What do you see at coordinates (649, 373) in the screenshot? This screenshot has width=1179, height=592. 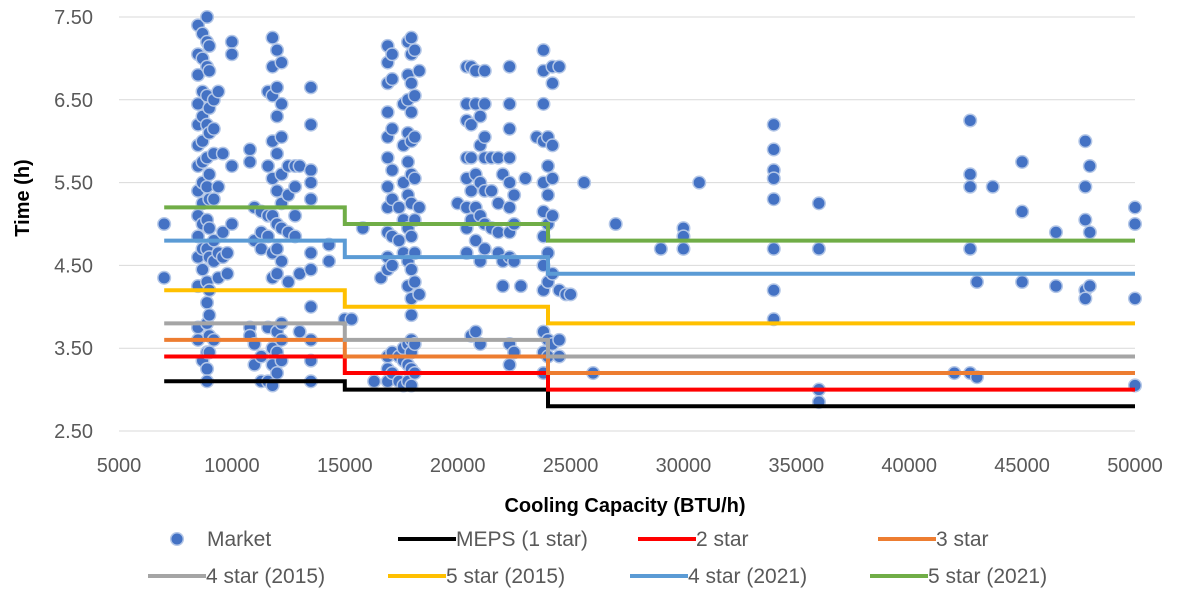 I see `series-line-2-star` at bounding box center [649, 373].